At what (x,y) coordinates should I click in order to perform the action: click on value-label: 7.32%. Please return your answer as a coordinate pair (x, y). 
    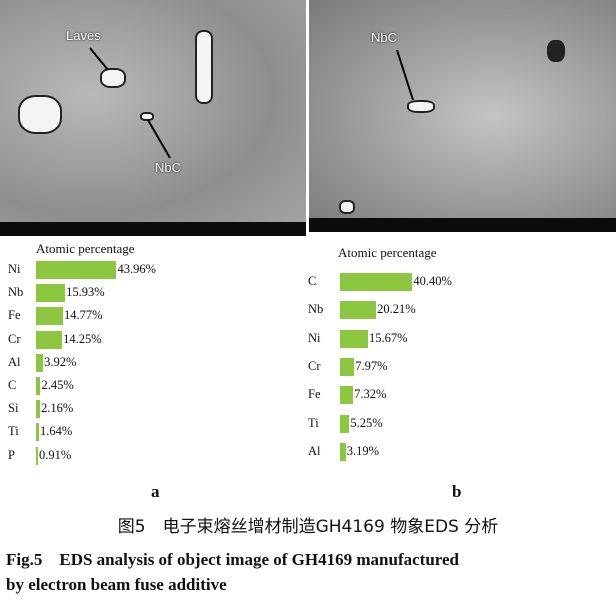
    Looking at the image, I should click on (370, 394).